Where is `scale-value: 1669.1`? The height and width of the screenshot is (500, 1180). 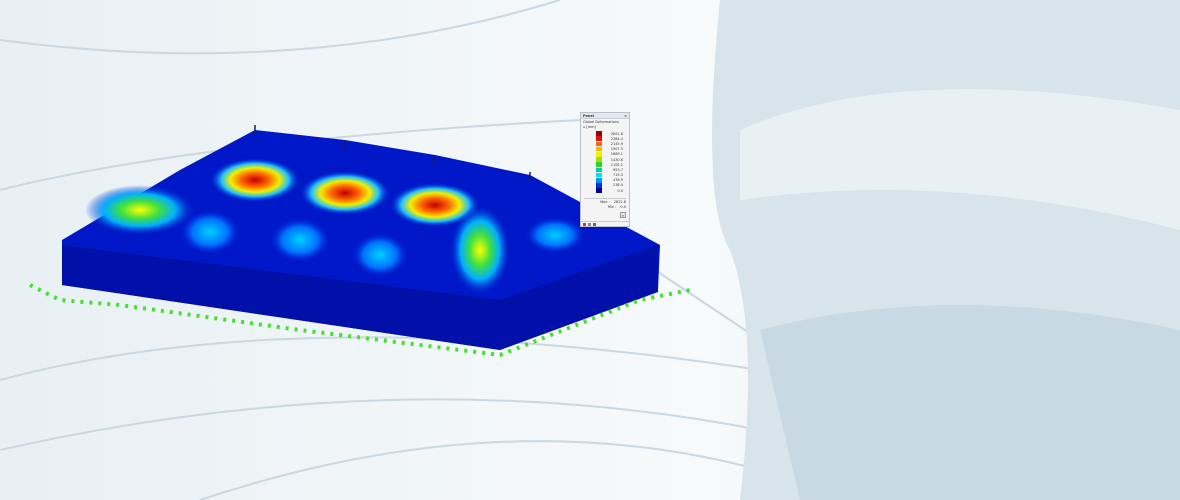 scale-value: 1669.1 is located at coordinates (616, 154).